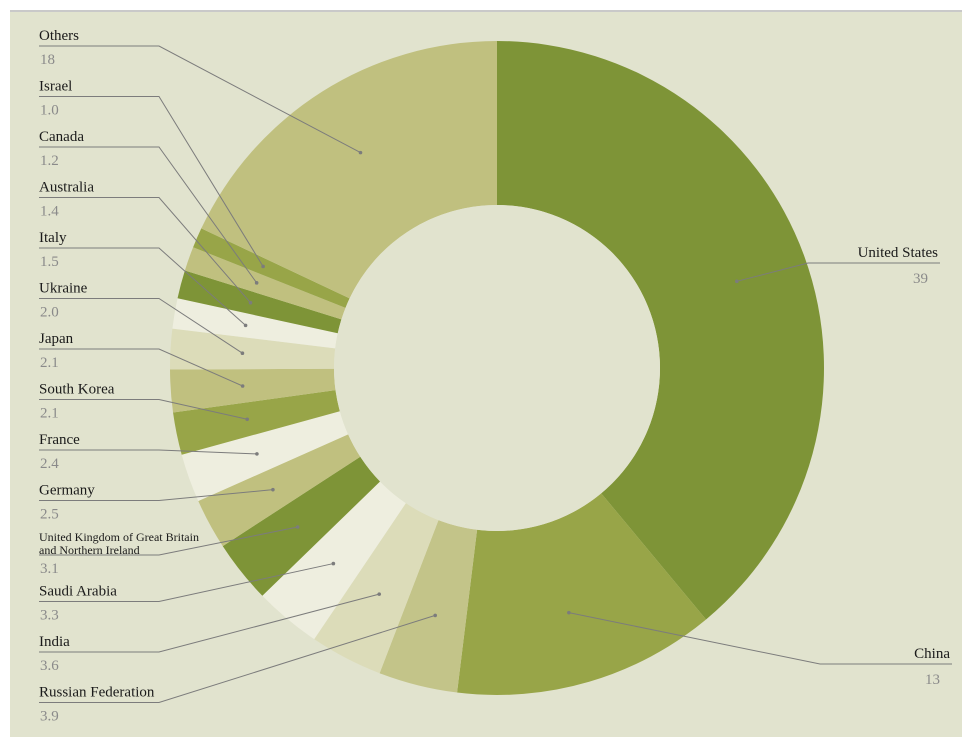  I want to click on leader-line-russian-federation, so click(237, 658).